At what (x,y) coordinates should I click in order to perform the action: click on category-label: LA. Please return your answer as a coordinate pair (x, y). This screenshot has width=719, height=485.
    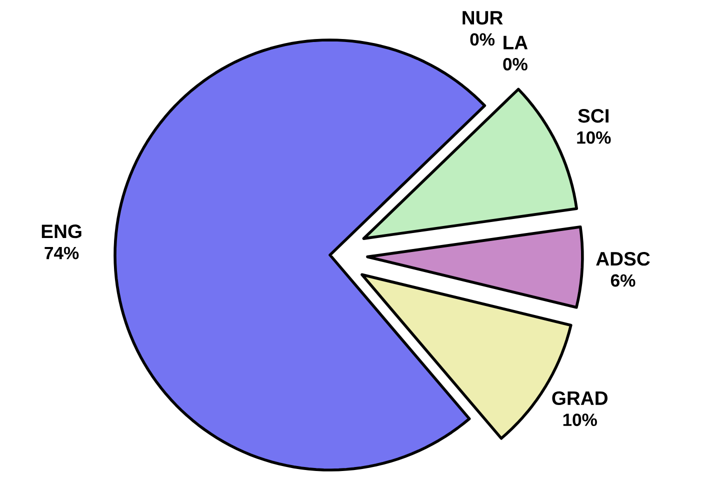
    Looking at the image, I should click on (516, 43).